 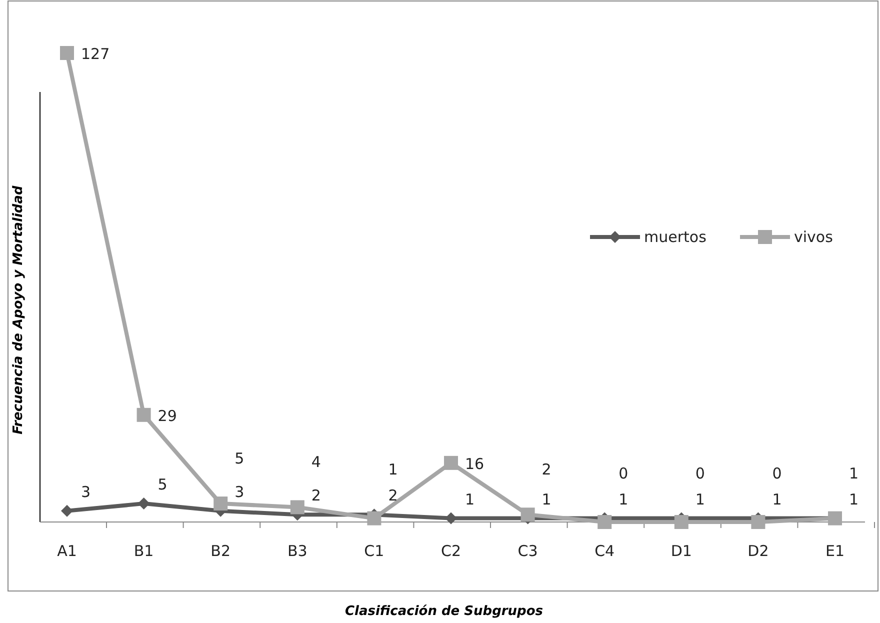 What do you see at coordinates (220, 551) in the screenshot?
I see `x-tick-label: B2` at bounding box center [220, 551].